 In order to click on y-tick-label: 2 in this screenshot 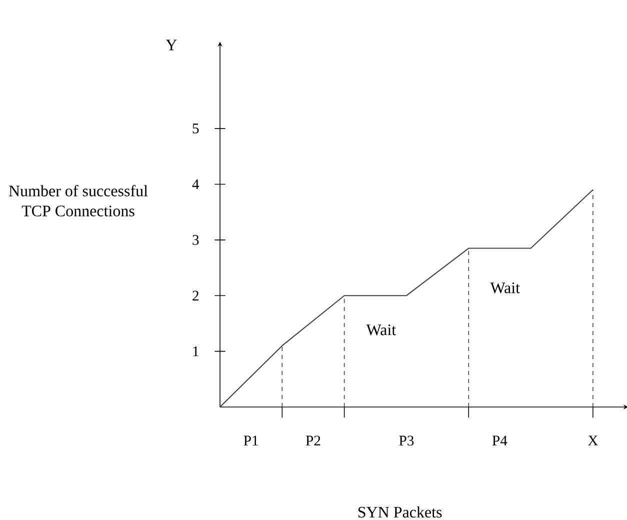, I will do `click(195, 295)`.